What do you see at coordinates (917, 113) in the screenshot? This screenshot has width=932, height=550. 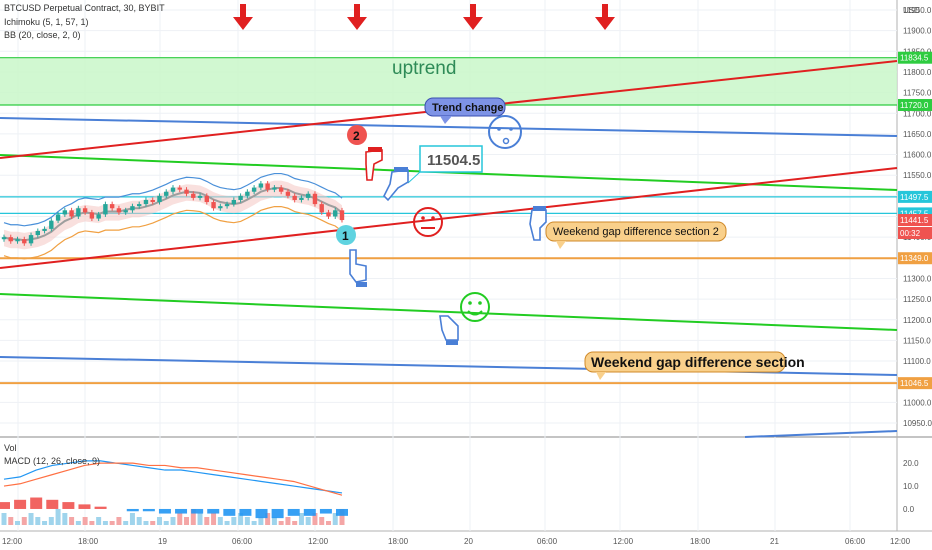 I see `price-tick-label: 11700.0` at bounding box center [917, 113].